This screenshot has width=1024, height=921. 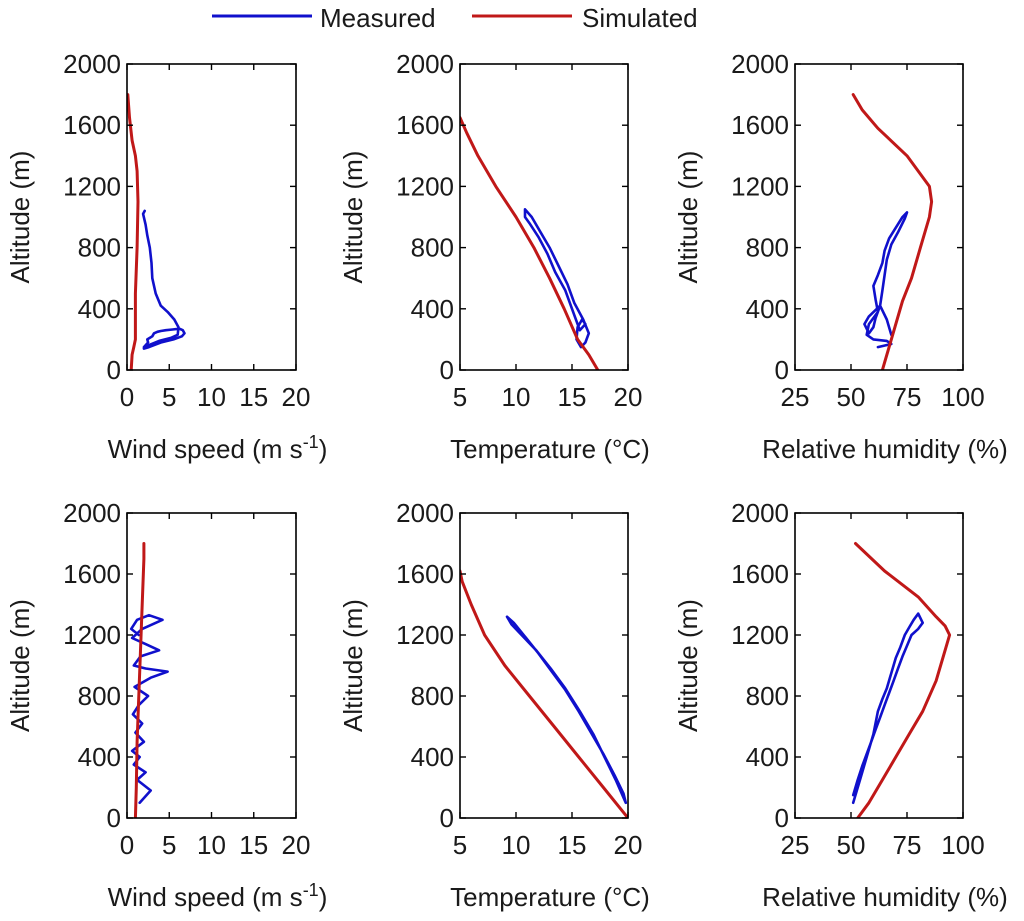 What do you see at coordinates (640, 18) in the screenshot?
I see `legend-simulated-label: Simulated` at bounding box center [640, 18].